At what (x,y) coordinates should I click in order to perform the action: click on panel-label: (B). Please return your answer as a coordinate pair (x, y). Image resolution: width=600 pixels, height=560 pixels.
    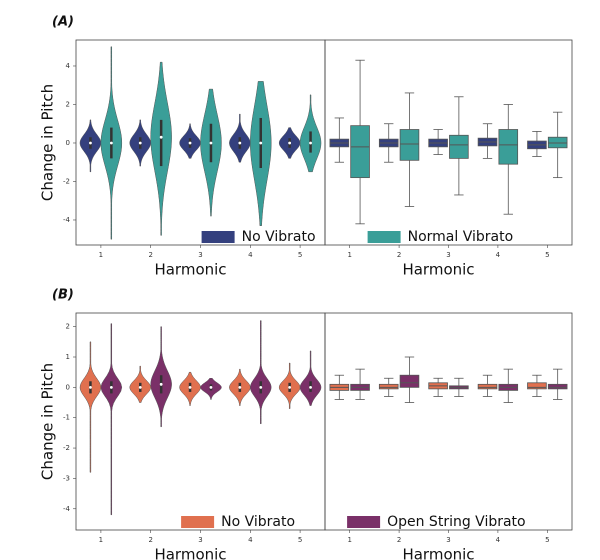
    Looking at the image, I should click on (63, 295).